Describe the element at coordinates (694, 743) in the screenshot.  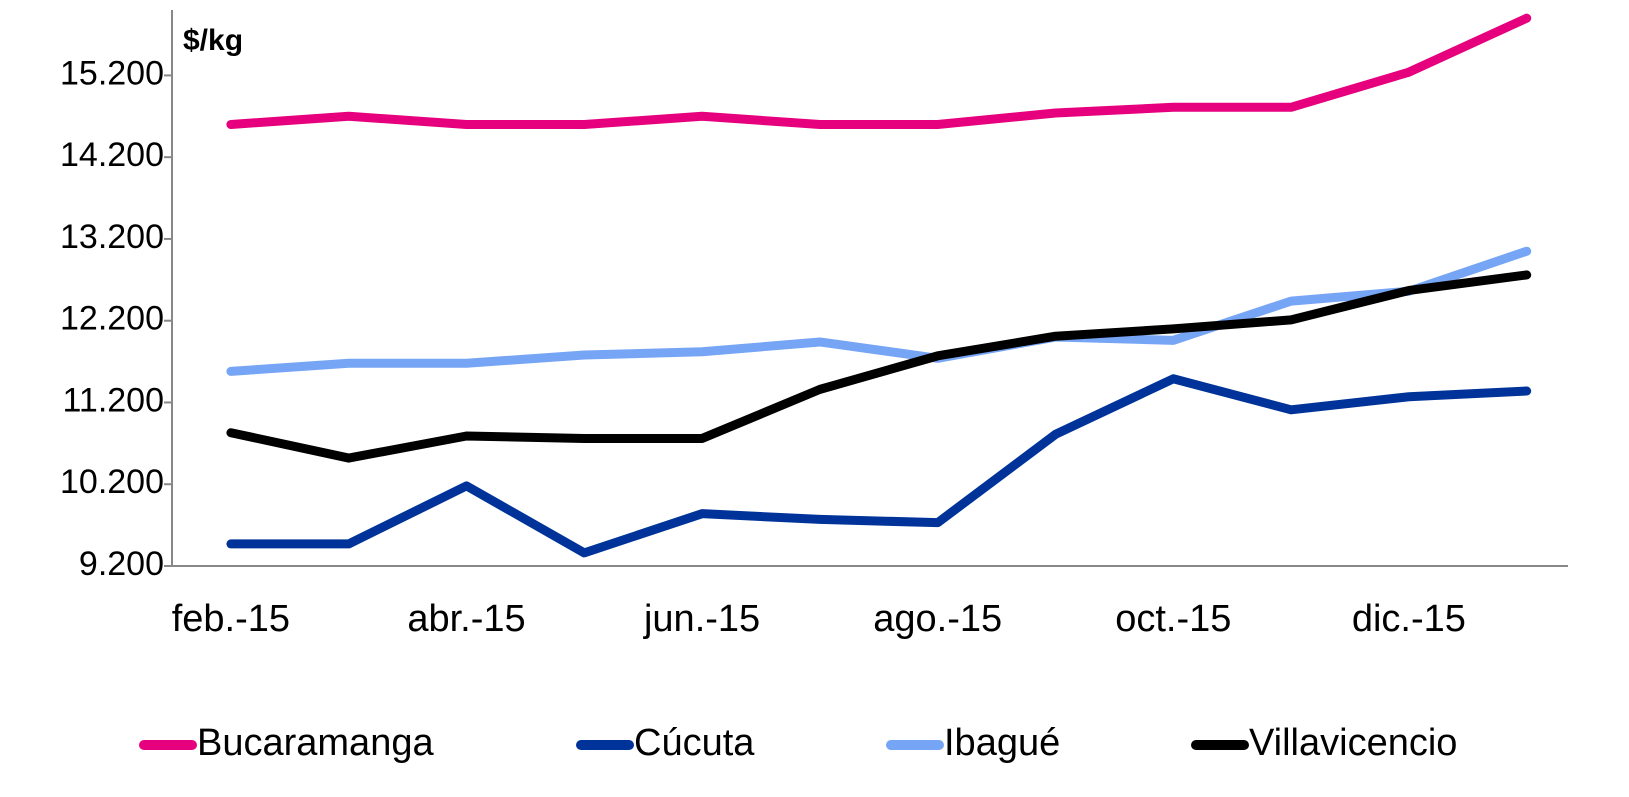
I see `legend-label: Cúcuta` at that location.